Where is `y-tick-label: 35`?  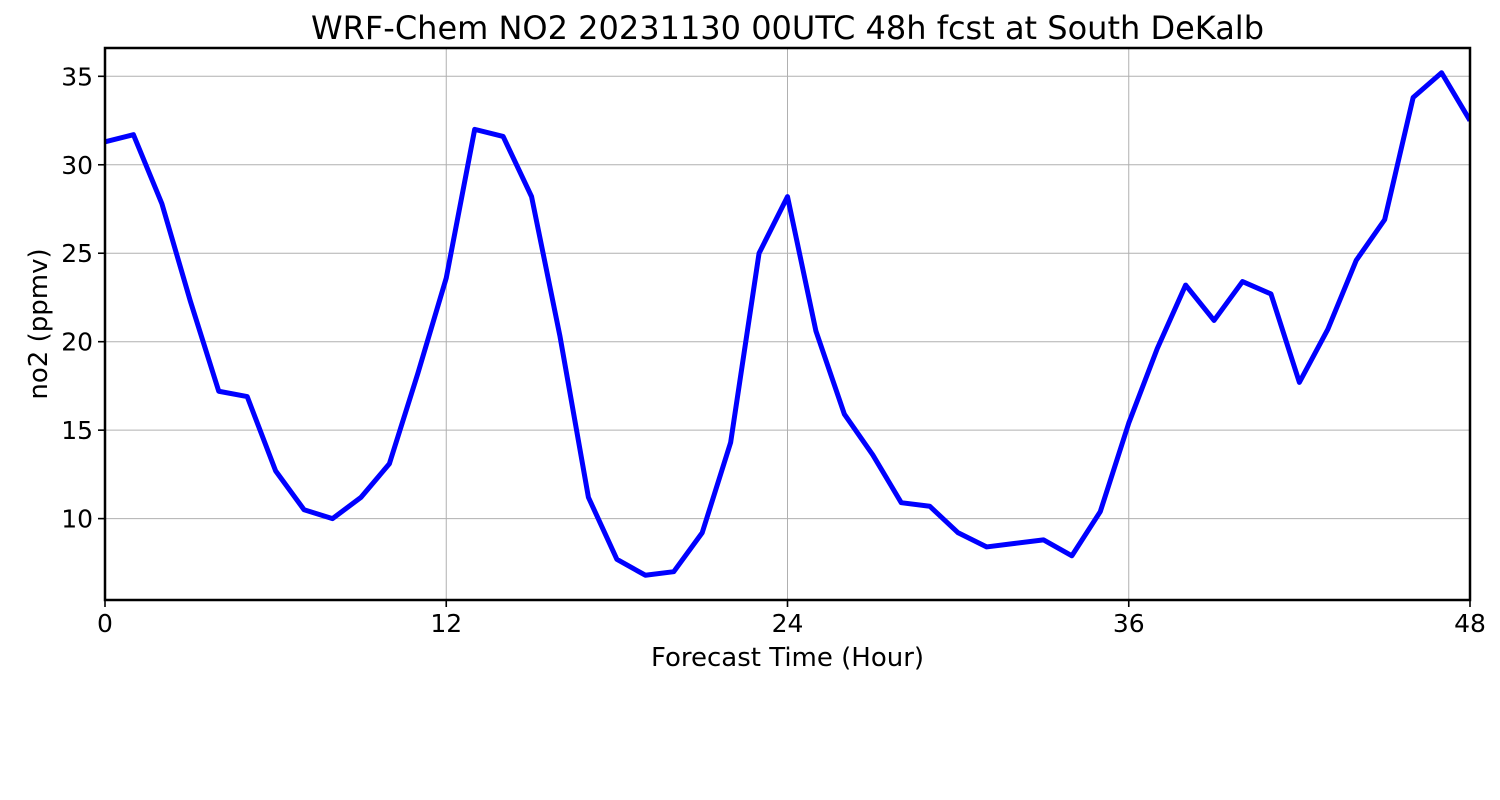 y-tick-label: 35 is located at coordinates (77, 76).